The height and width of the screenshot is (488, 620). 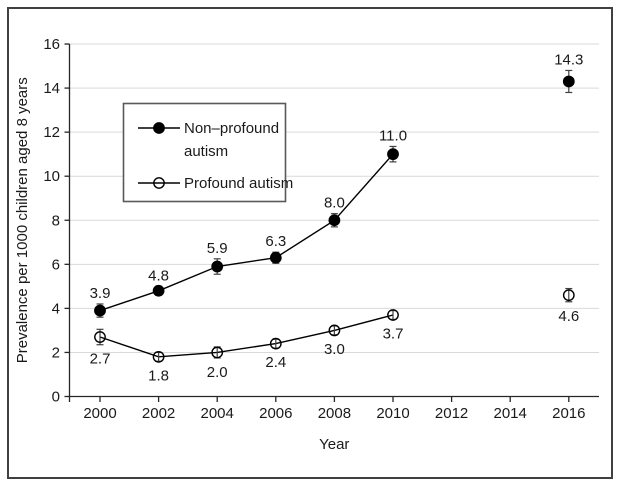 I want to click on legend-label: Profound autism, so click(x=238, y=183).